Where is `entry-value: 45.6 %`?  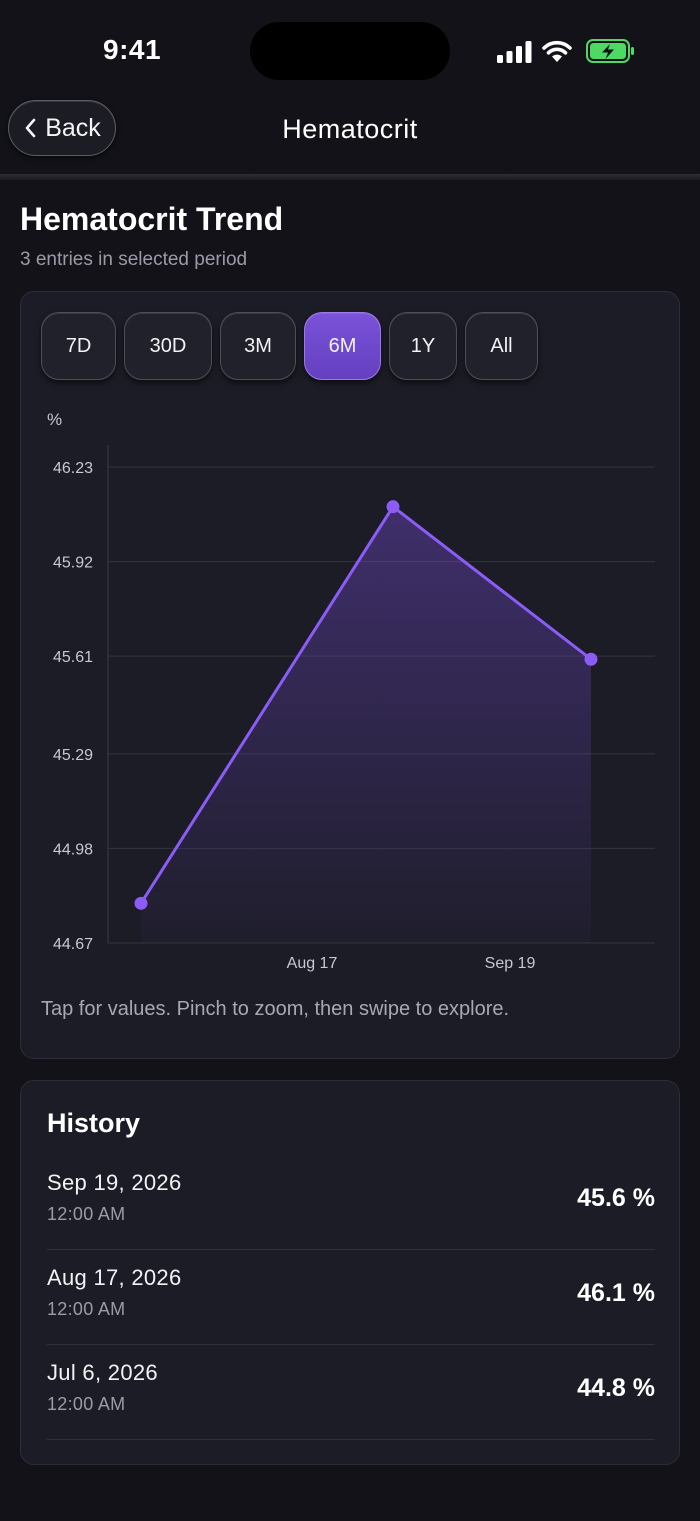 entry-value: 45.6 % is located at coordinates (616, 1198).